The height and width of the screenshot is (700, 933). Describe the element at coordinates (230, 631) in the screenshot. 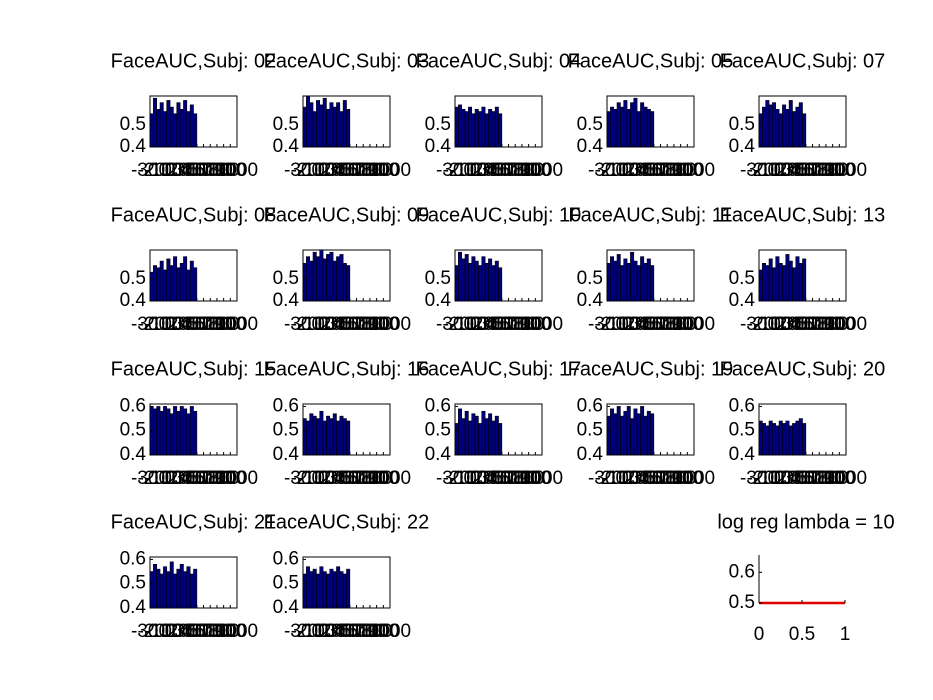

I see `x-tick-label: 900` at that location.